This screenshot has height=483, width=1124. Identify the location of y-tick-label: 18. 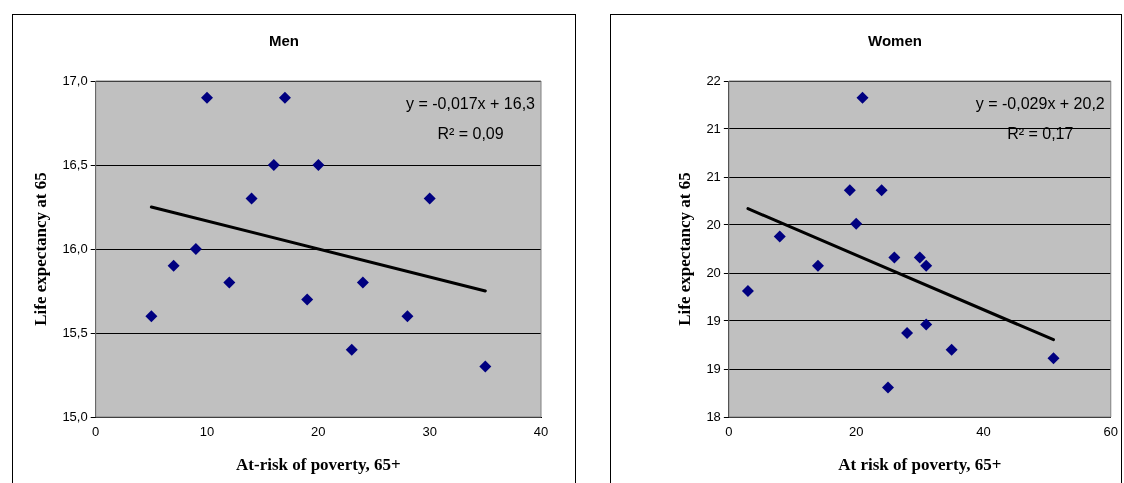
(713, 416).